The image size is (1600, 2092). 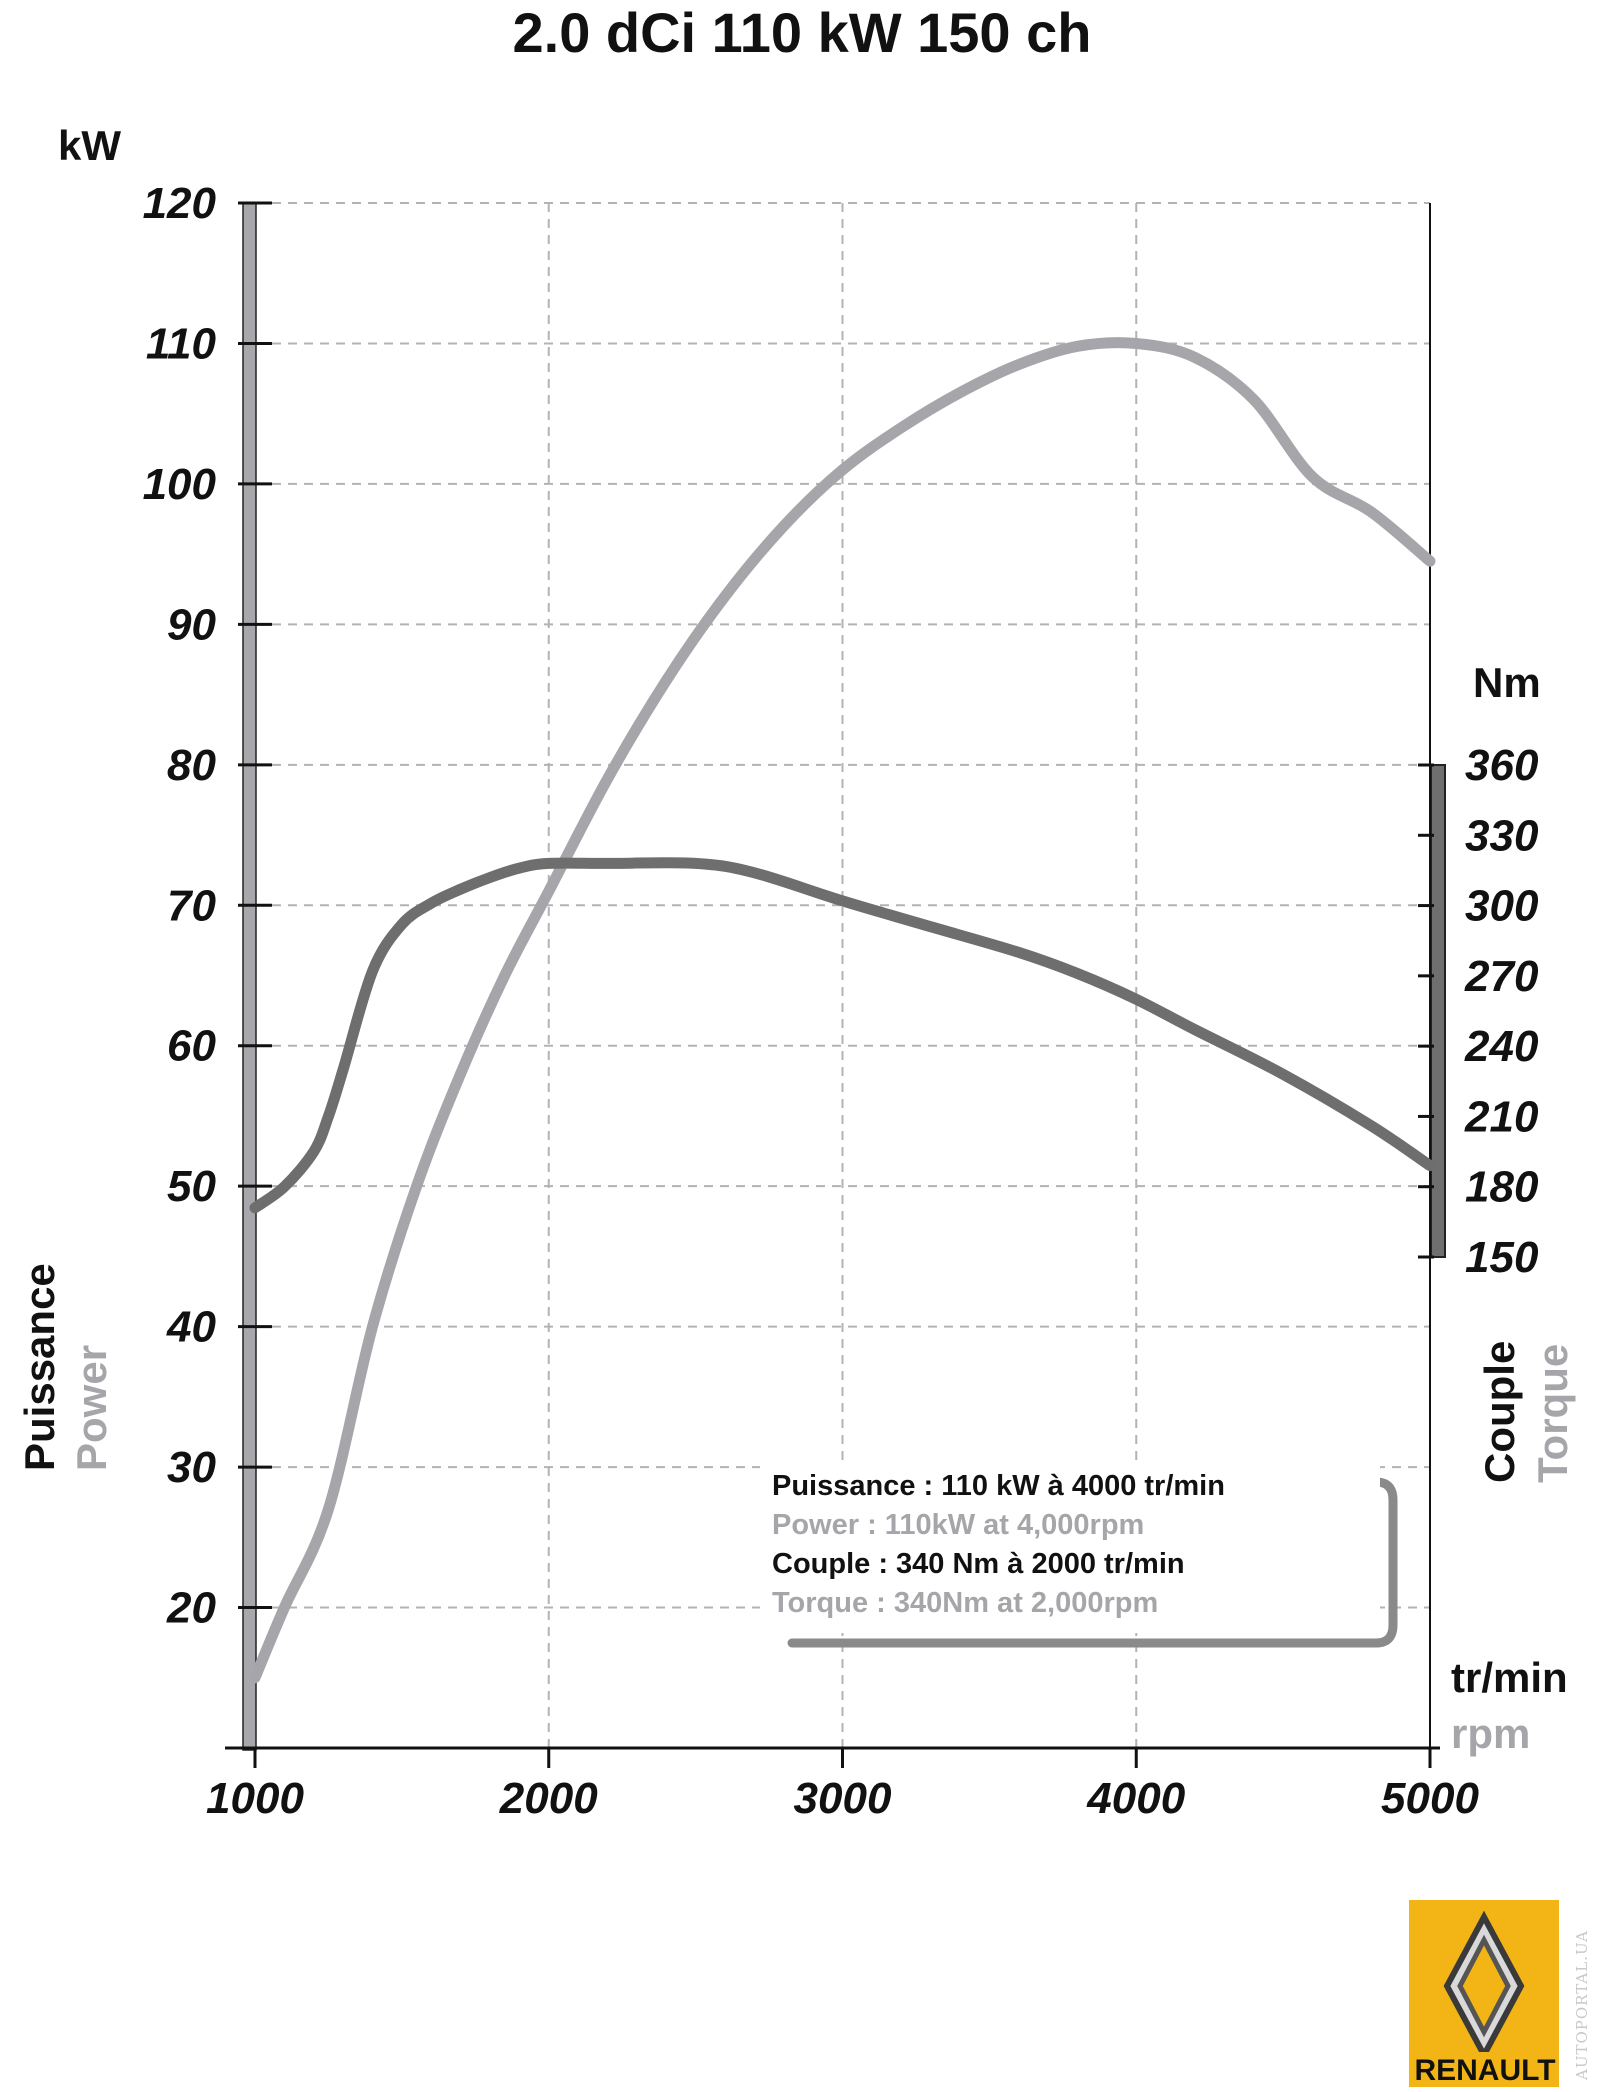 What do you see at coordinates (191, 1608) in the screenshot?
I see `left-tick-label: 20` at bounding box center [191, 1608].